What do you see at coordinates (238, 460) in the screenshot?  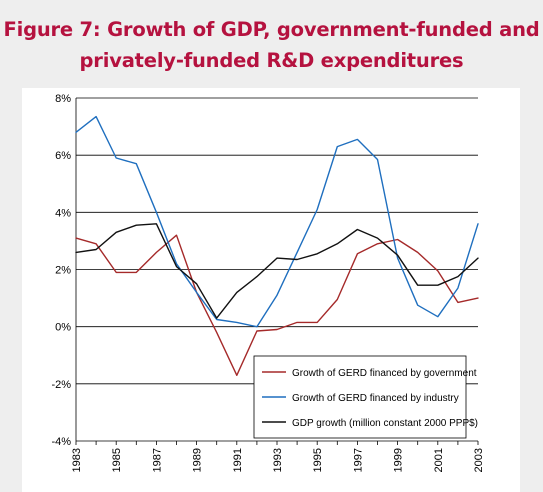 I see `x-tick-label: 1991` at bounding box center [238, 460].